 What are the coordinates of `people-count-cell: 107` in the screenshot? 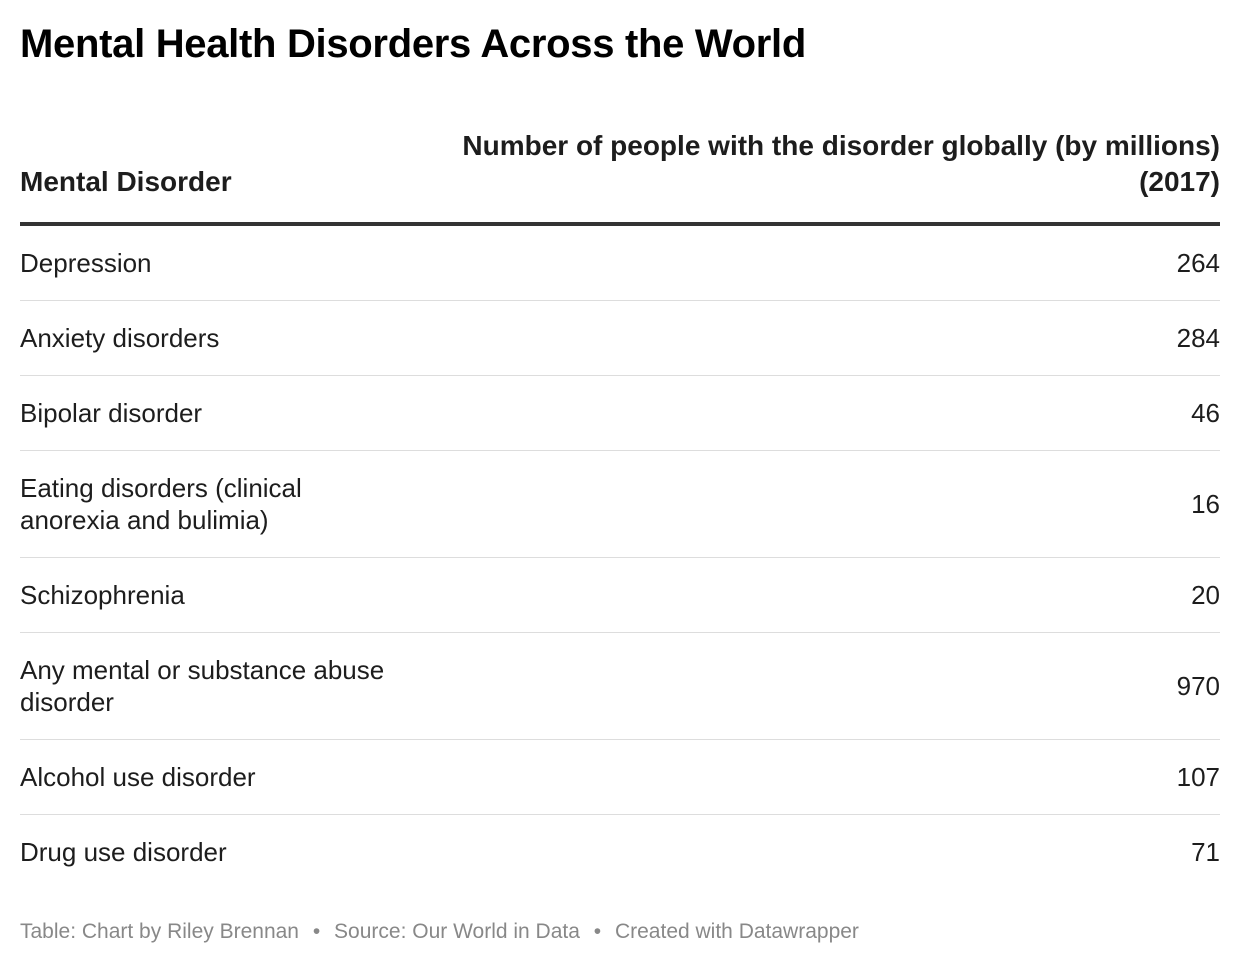 It's located at (810, 777).